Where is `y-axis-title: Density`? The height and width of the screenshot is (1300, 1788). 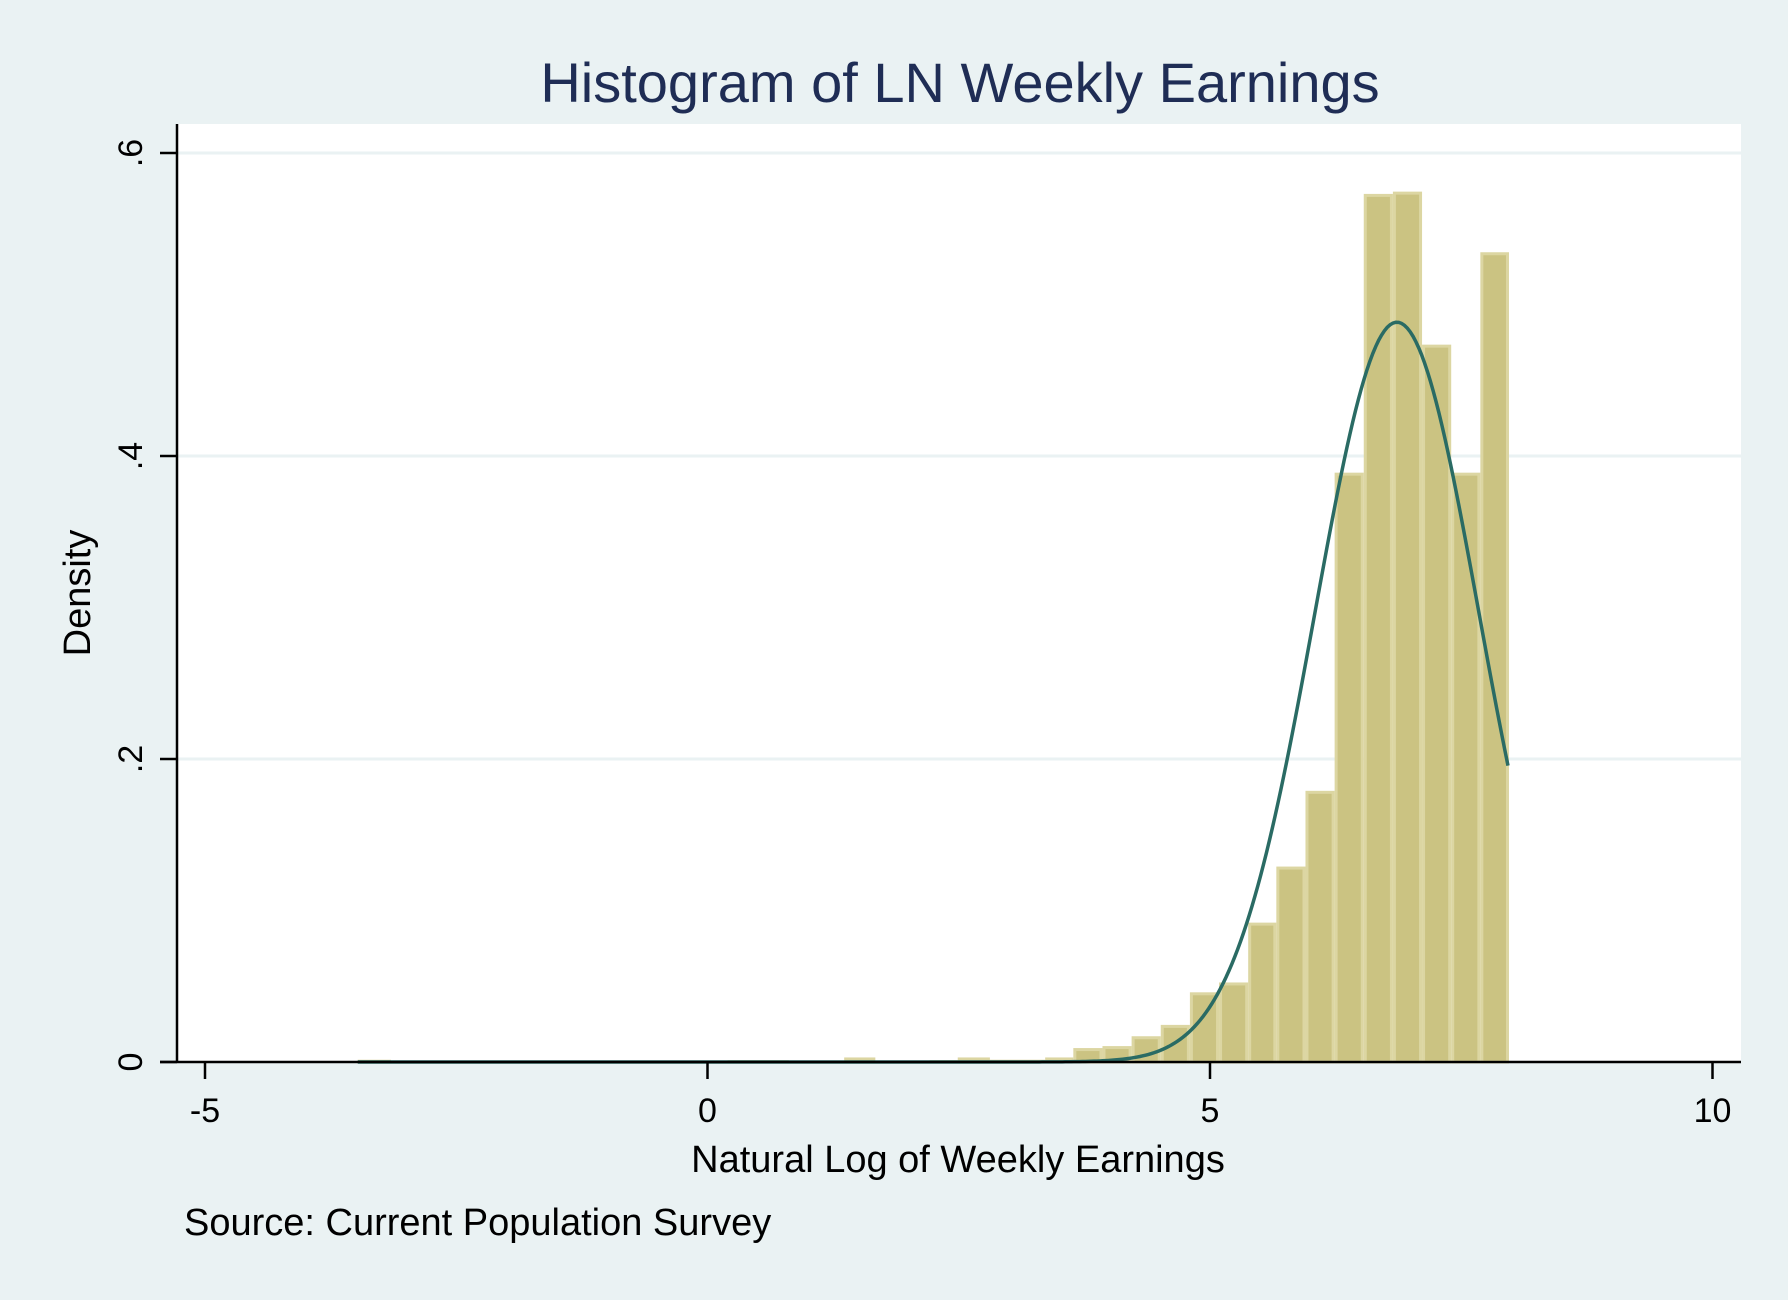
y-axis-title: Density is located at coordinates (78, 593).